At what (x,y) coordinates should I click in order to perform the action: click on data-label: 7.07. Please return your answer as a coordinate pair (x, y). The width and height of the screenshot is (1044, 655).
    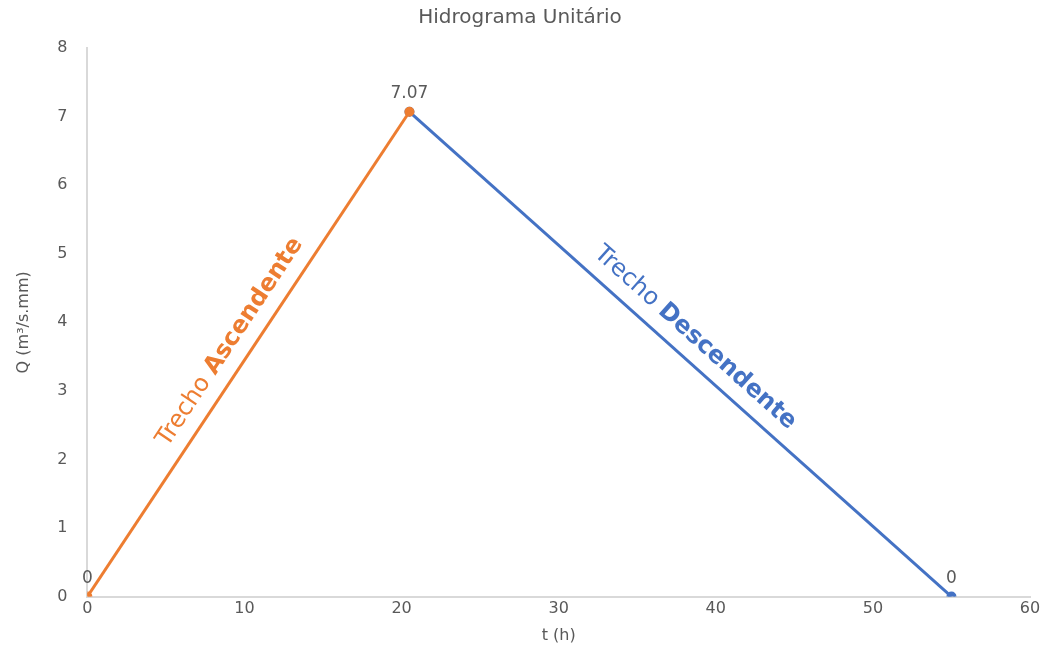
    Looking at the image, I should click on (409, 91).